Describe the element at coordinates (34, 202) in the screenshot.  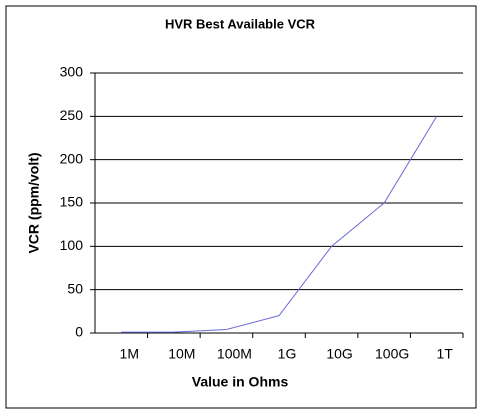
I see `y-axis-label: VCR (ppm/volt)` at that location.